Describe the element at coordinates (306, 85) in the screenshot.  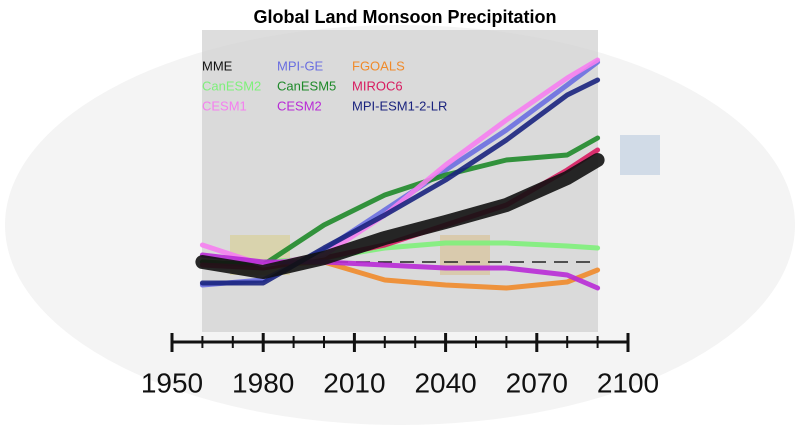
I see `legend-label: CanESM5` at that location.